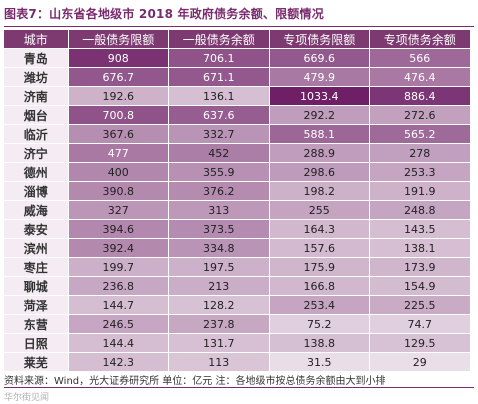  I want to click on city-cell: 滨州, so click(36, 248).